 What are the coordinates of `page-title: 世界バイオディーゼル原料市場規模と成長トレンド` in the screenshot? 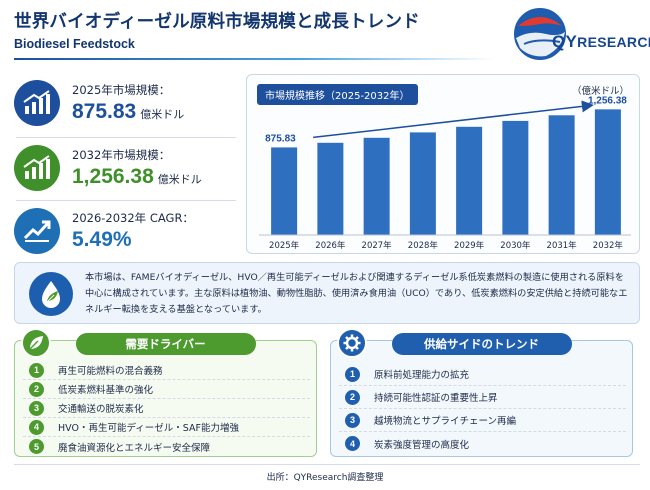 It's located at (217, 22).